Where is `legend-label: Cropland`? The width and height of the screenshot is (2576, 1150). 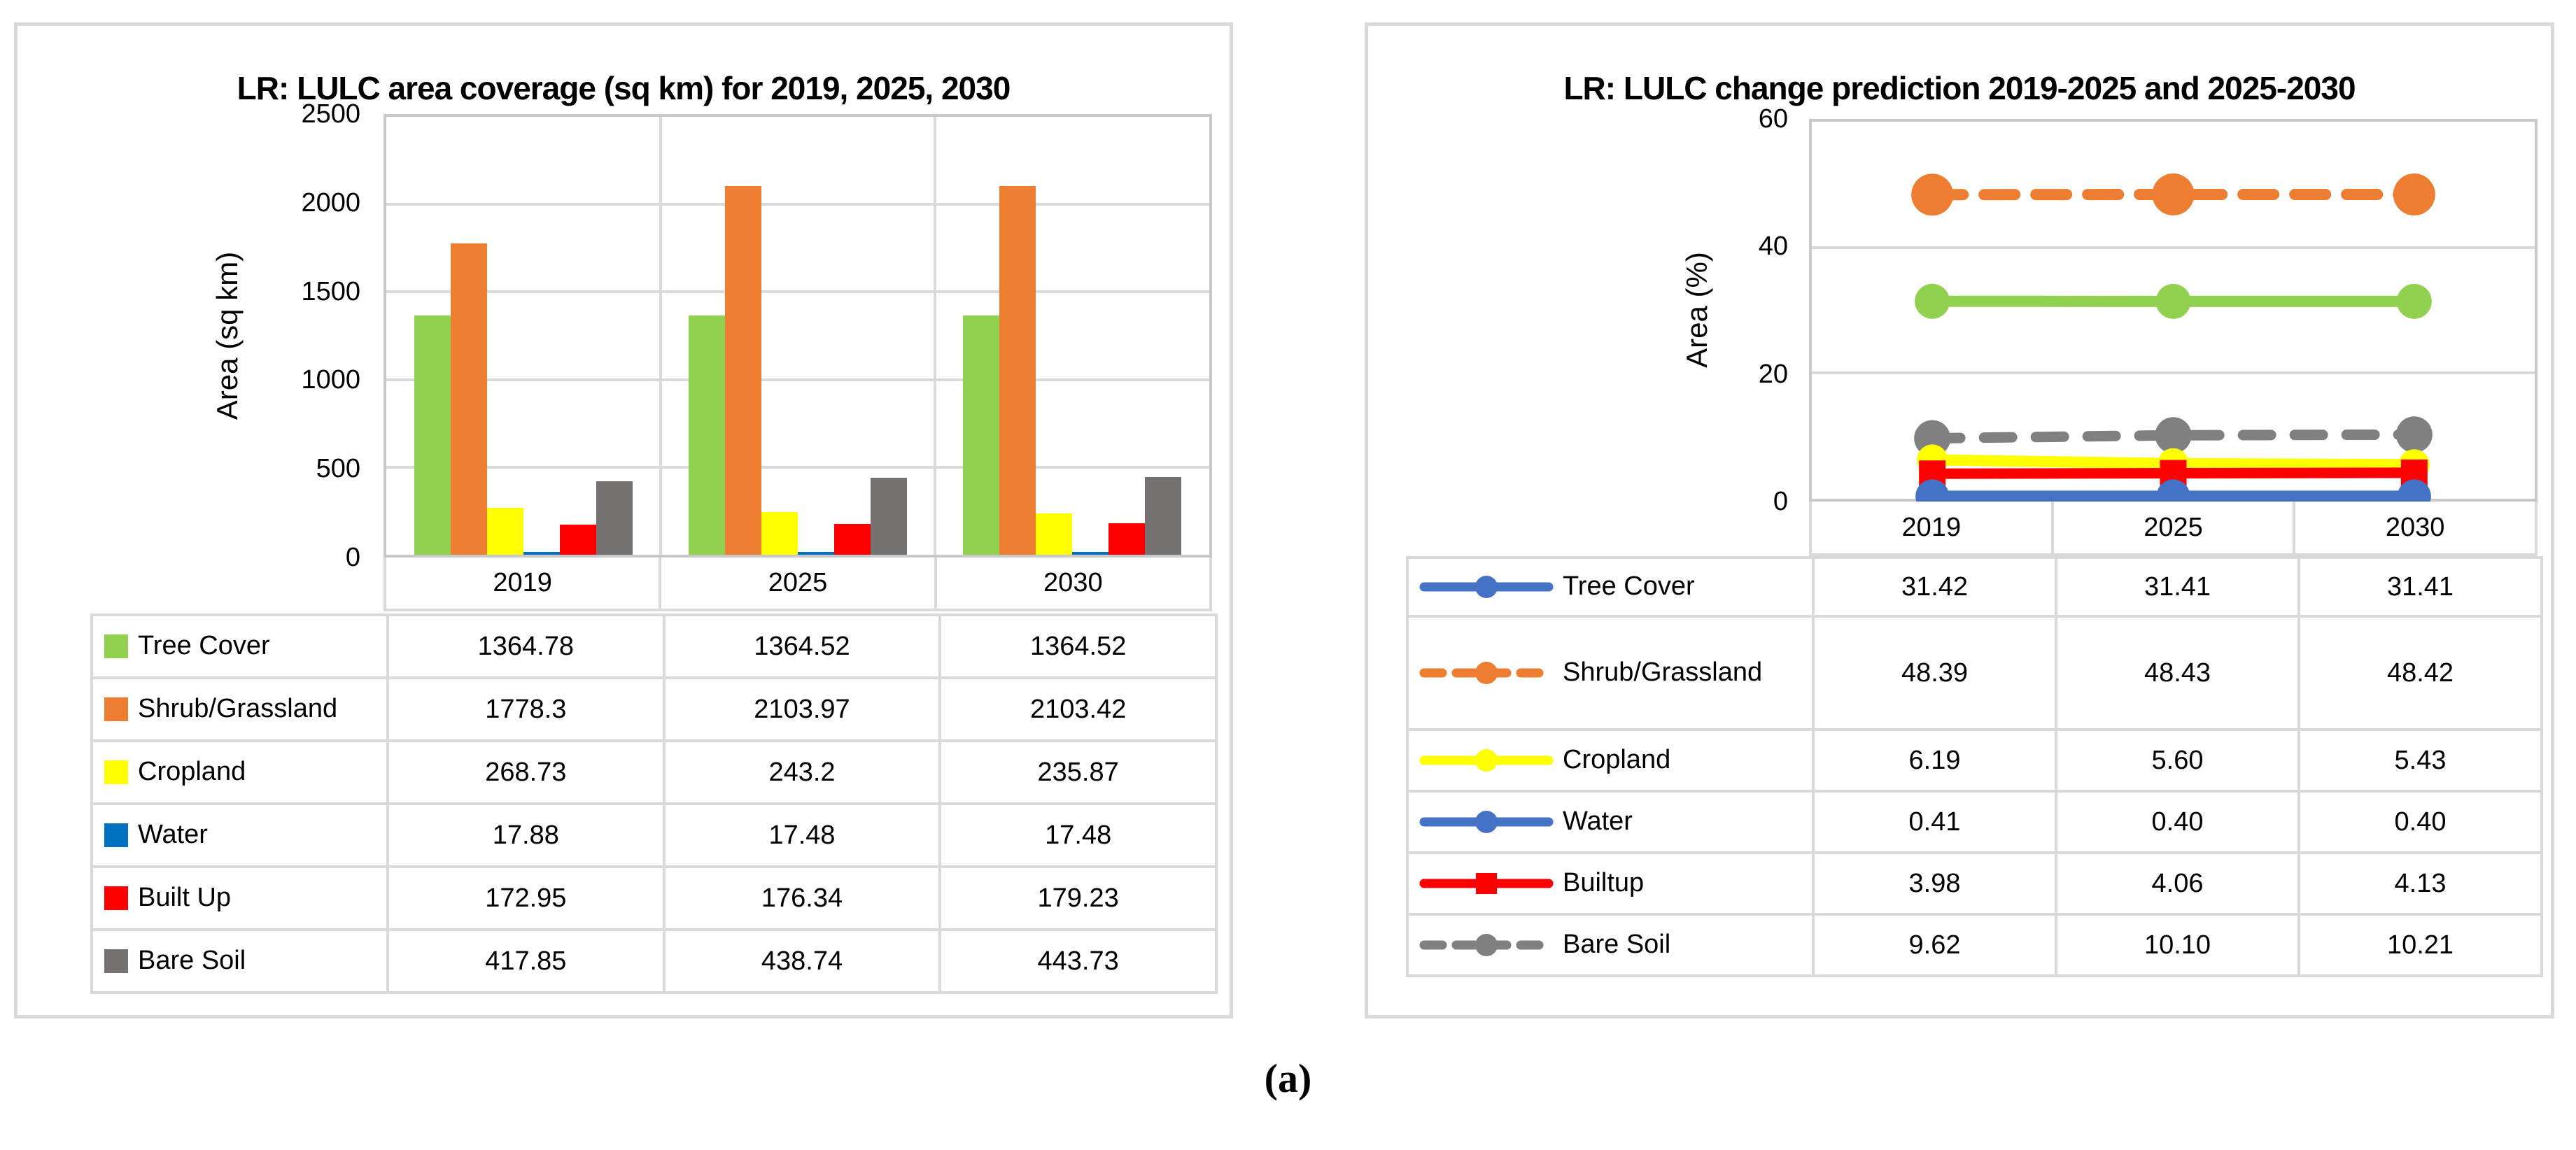
legend-label: Cropland is located at coordinates (1617, 760).